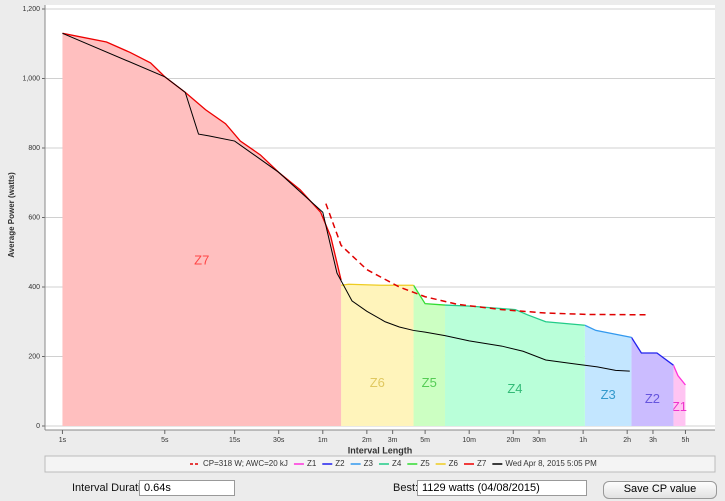  Describe the element at coordinates (686, 440) in the screenshot. I see `x-tick-label: 5h` at that location.